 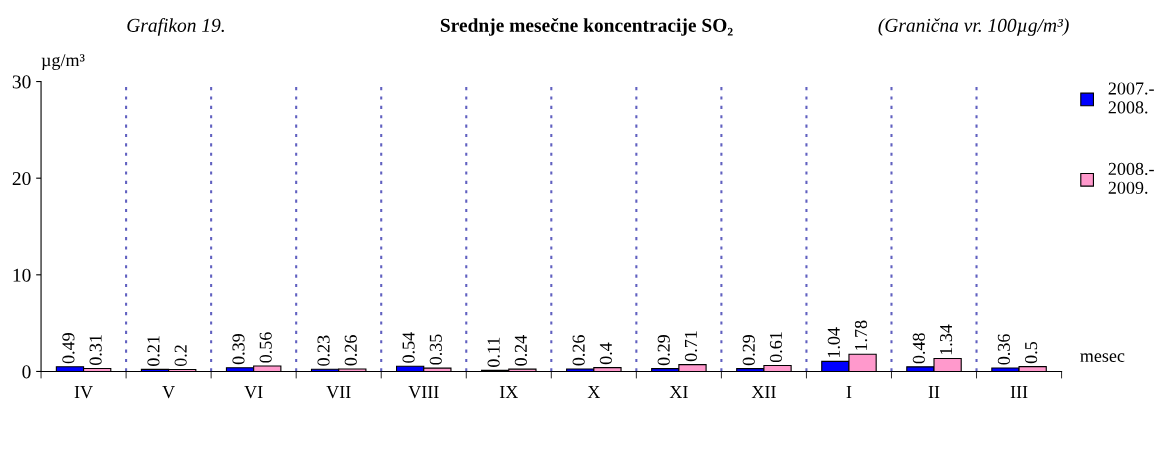 What do you see at coordinates (1019, 392) in the screenshot?
I see `x-tick-label: III` at bounding box center [1019, 392].